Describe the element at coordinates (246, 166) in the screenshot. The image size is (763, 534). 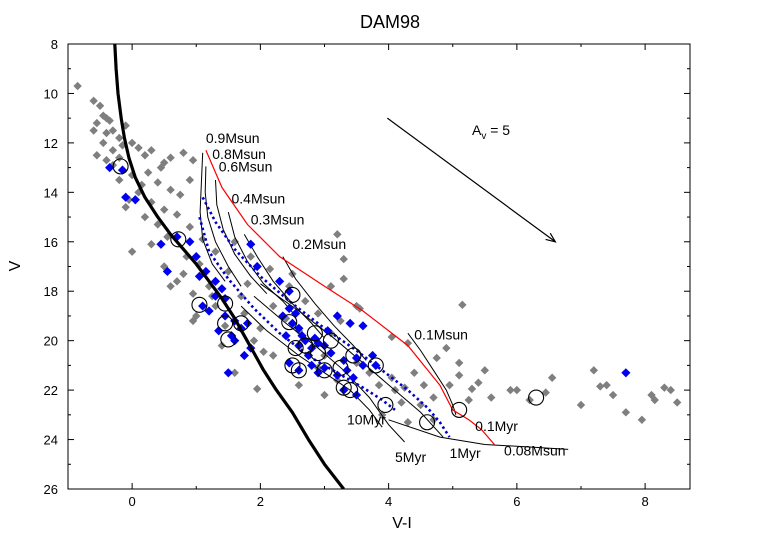
I see `mass-label: 0.6Msun` at that location.